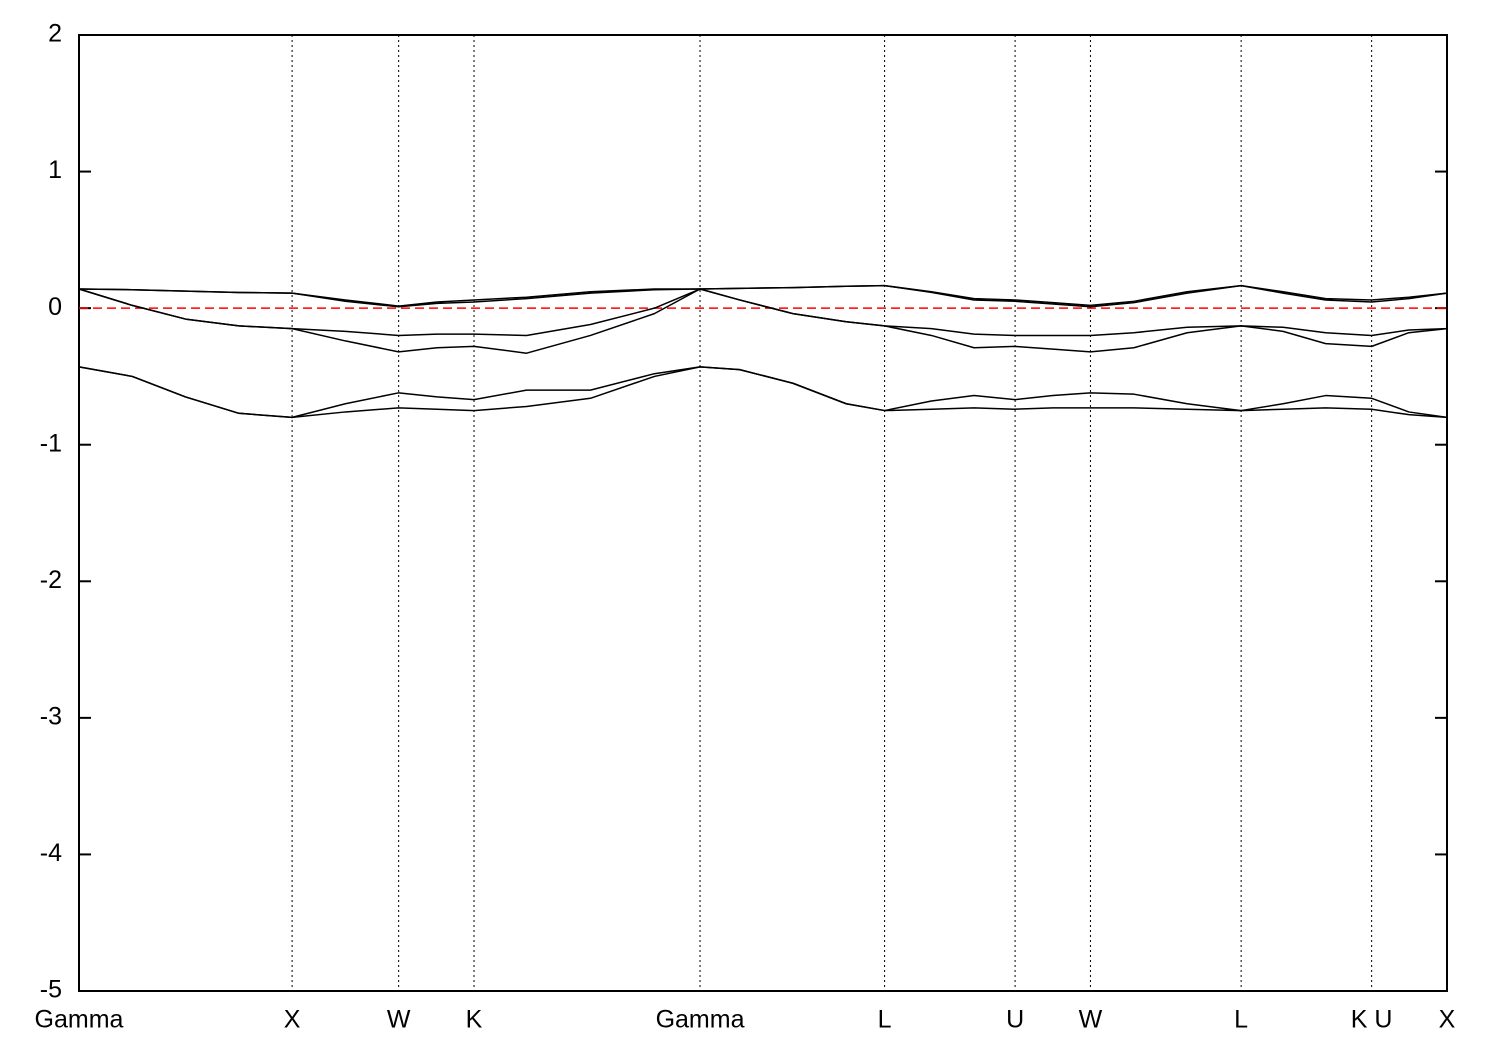 This screenshot has height=1055, width=1500. What do you see at coordinates (51, 443) in the screenshot?
I see `y-tick-label: -1` at bounding box center [51, 443].